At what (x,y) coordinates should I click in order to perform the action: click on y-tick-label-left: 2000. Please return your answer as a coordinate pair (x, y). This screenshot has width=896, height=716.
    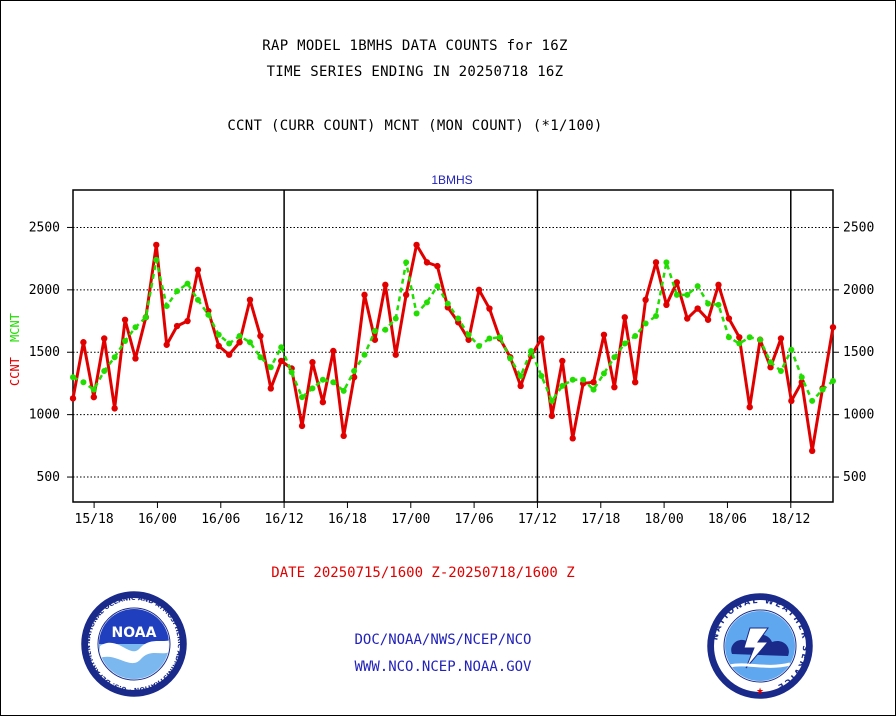
    Looking at the image, I should click on (44, 290).